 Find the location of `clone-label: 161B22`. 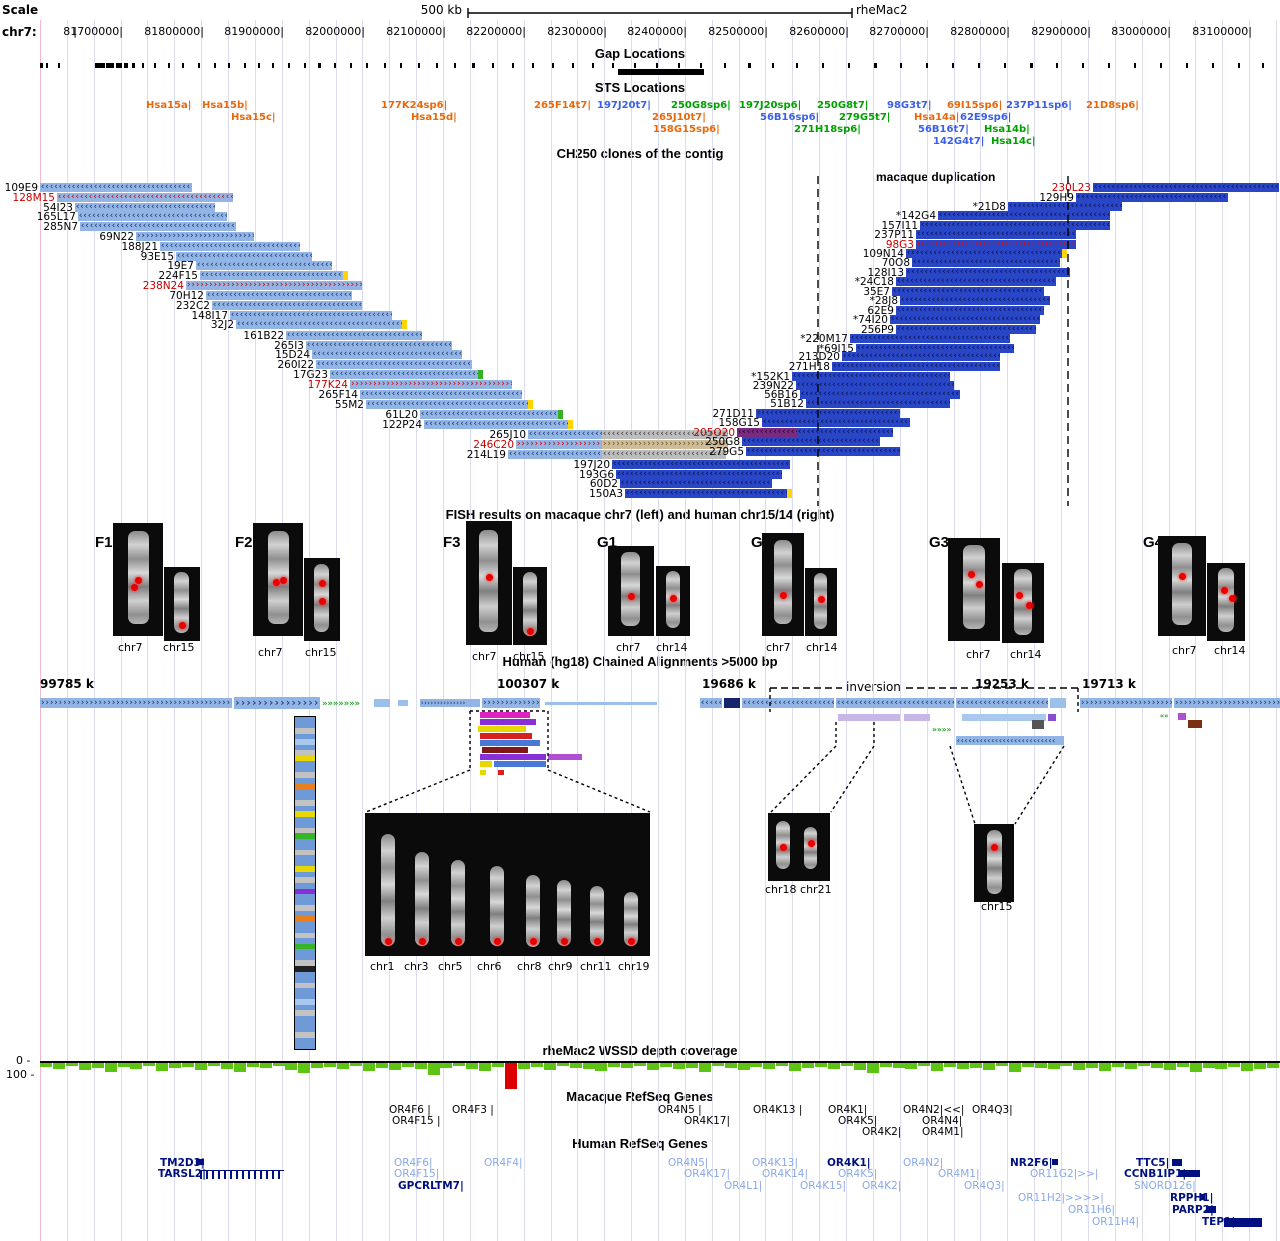

clone-label: 161B22 is located at coordinates (263, 336).